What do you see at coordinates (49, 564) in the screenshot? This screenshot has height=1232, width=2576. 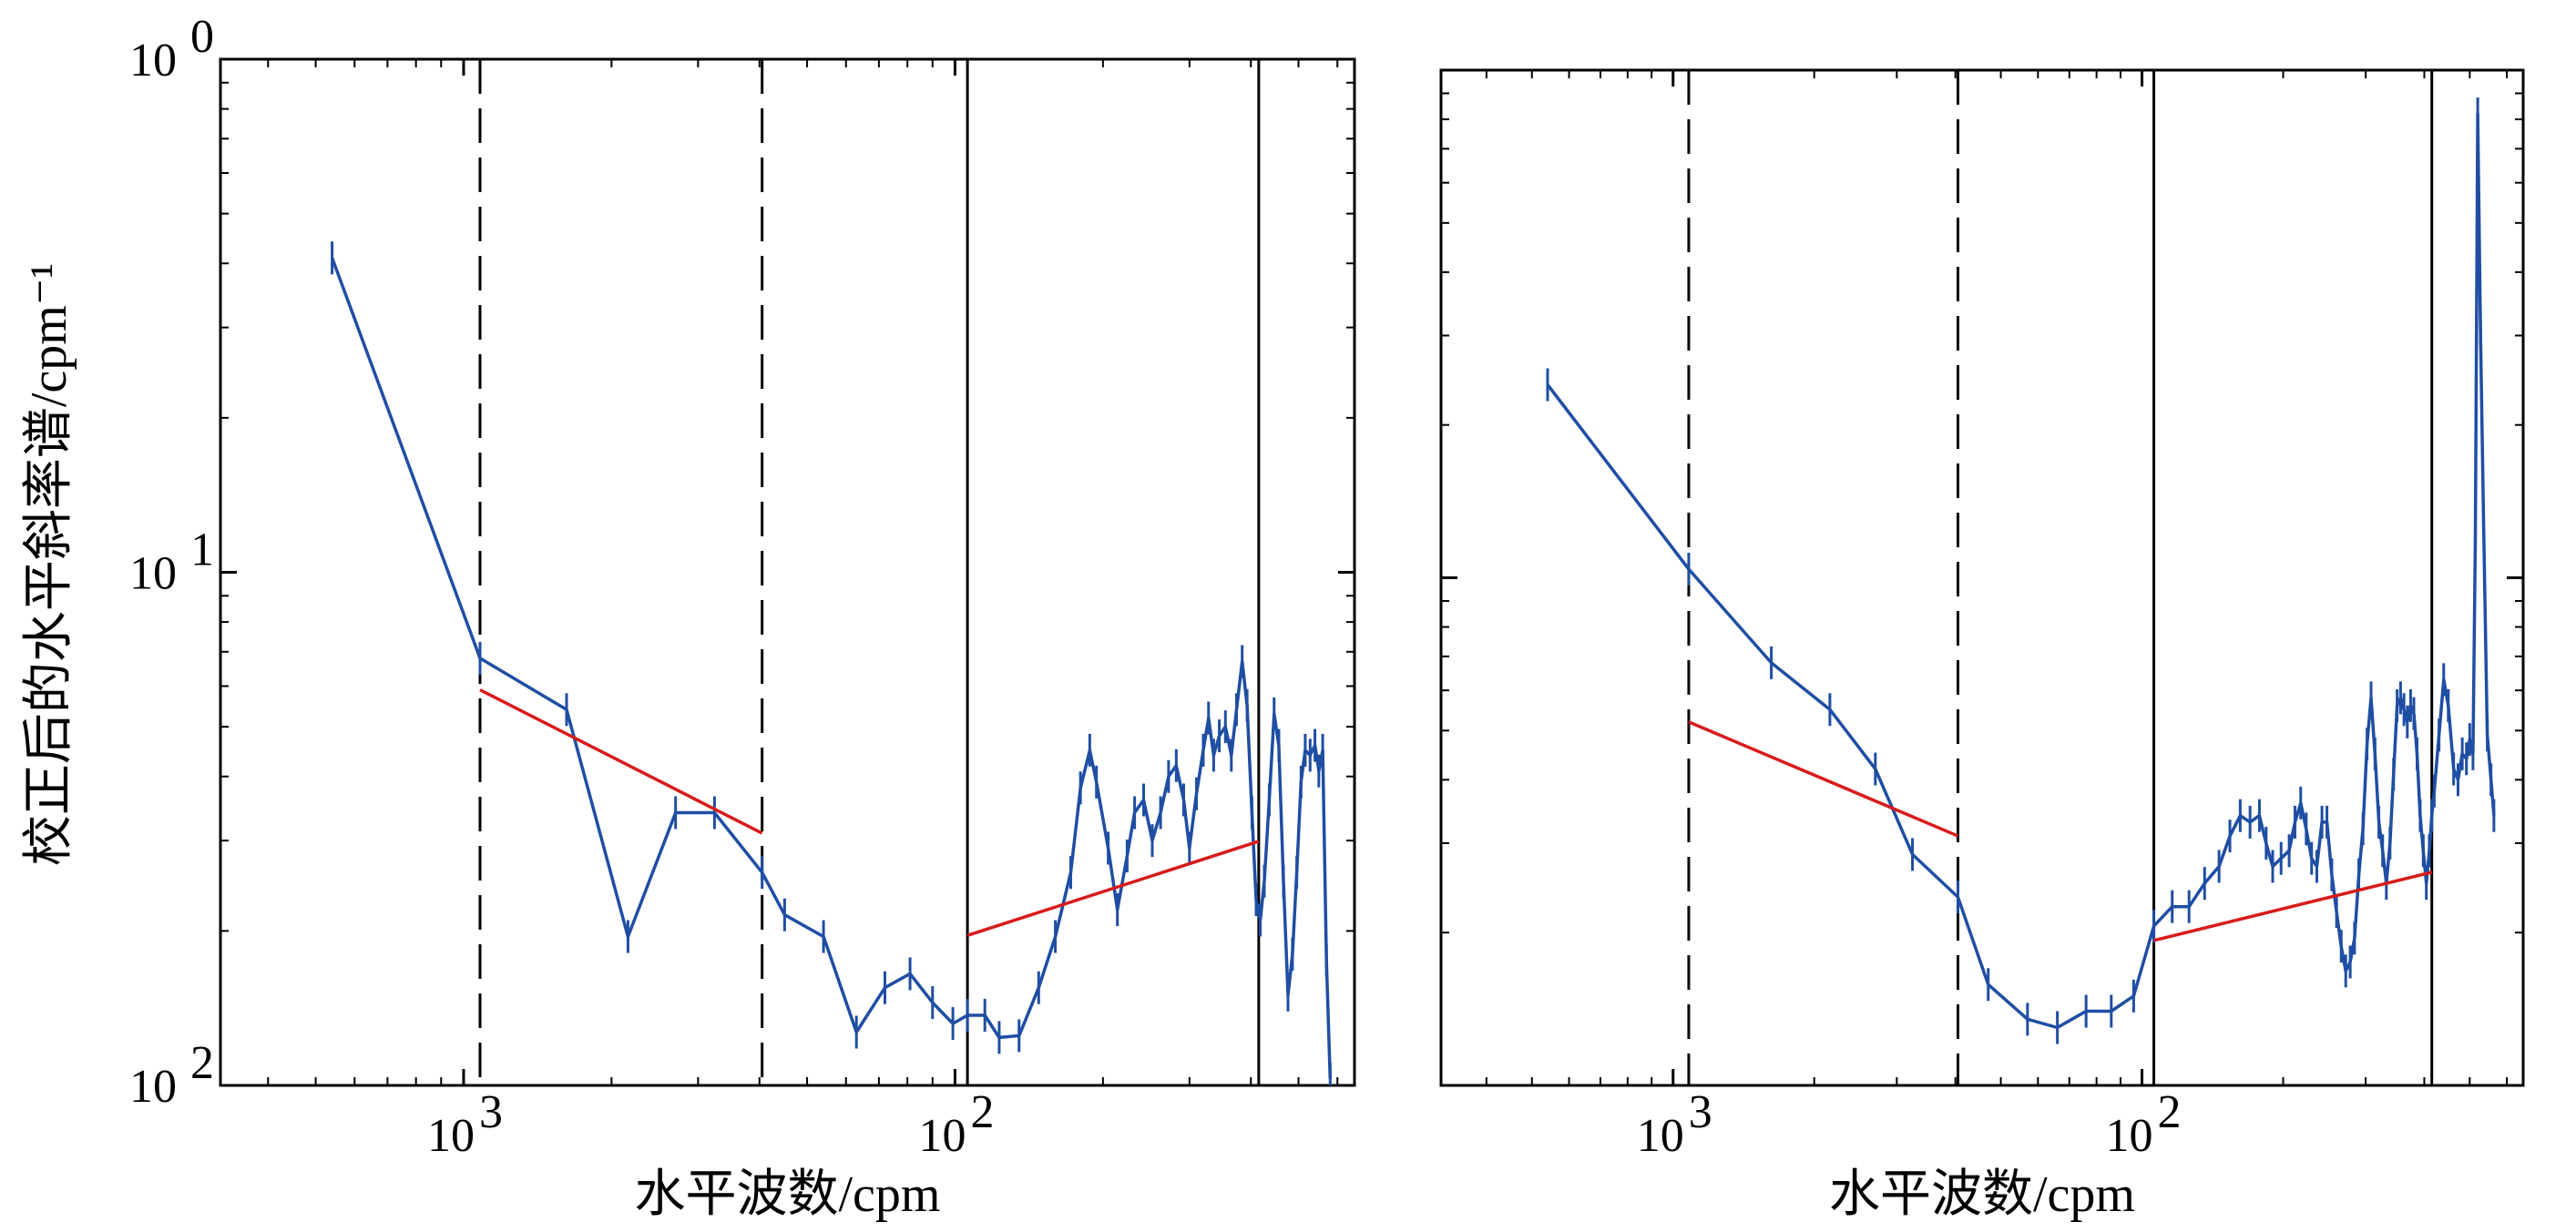 I see `y-axis-title: 校正后的水平斜率谱/cpm⁻¹` at bounding box center [49, 564].